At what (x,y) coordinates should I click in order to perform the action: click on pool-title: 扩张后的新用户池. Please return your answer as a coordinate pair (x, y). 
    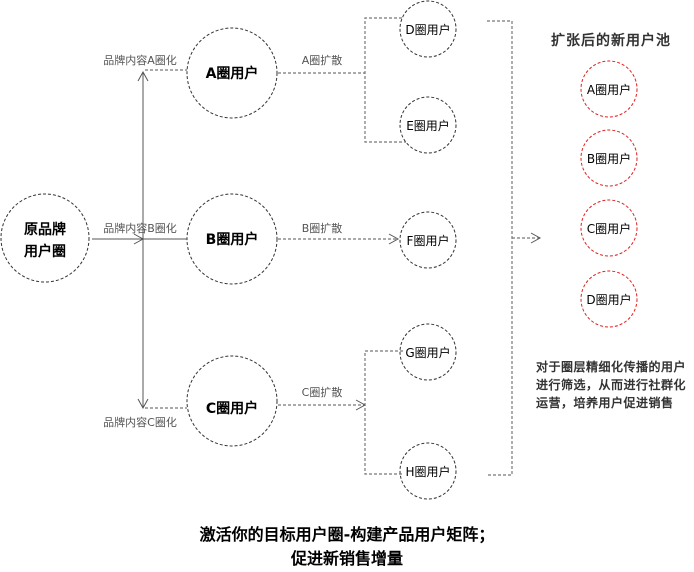
    Looking at the image, I should click on (611, 41).